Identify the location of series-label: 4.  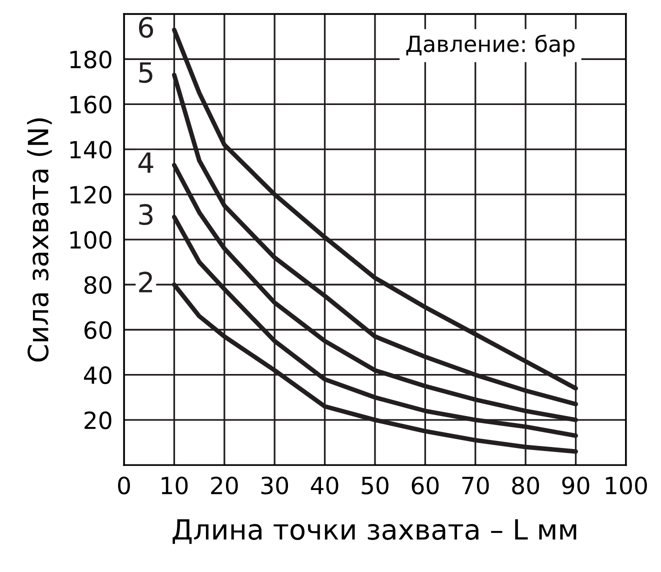
(146, 162).